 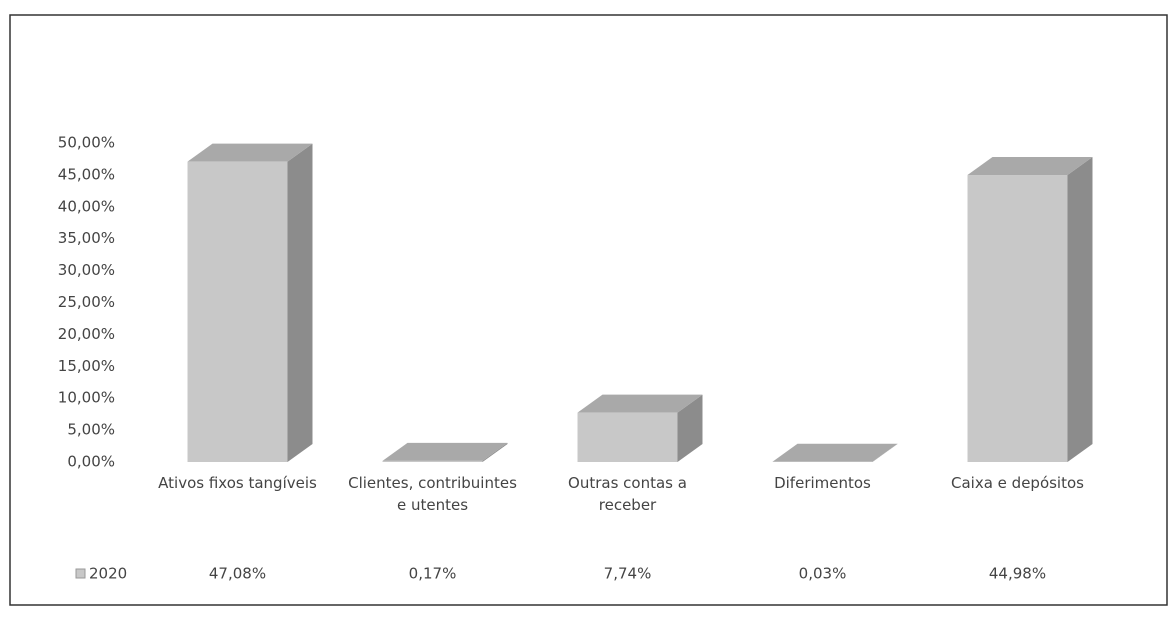 What do you see at coordinates (86, 206) in the screenshot?
I see `y-tick-label: 40,00%` at bounding box center [86, 206].